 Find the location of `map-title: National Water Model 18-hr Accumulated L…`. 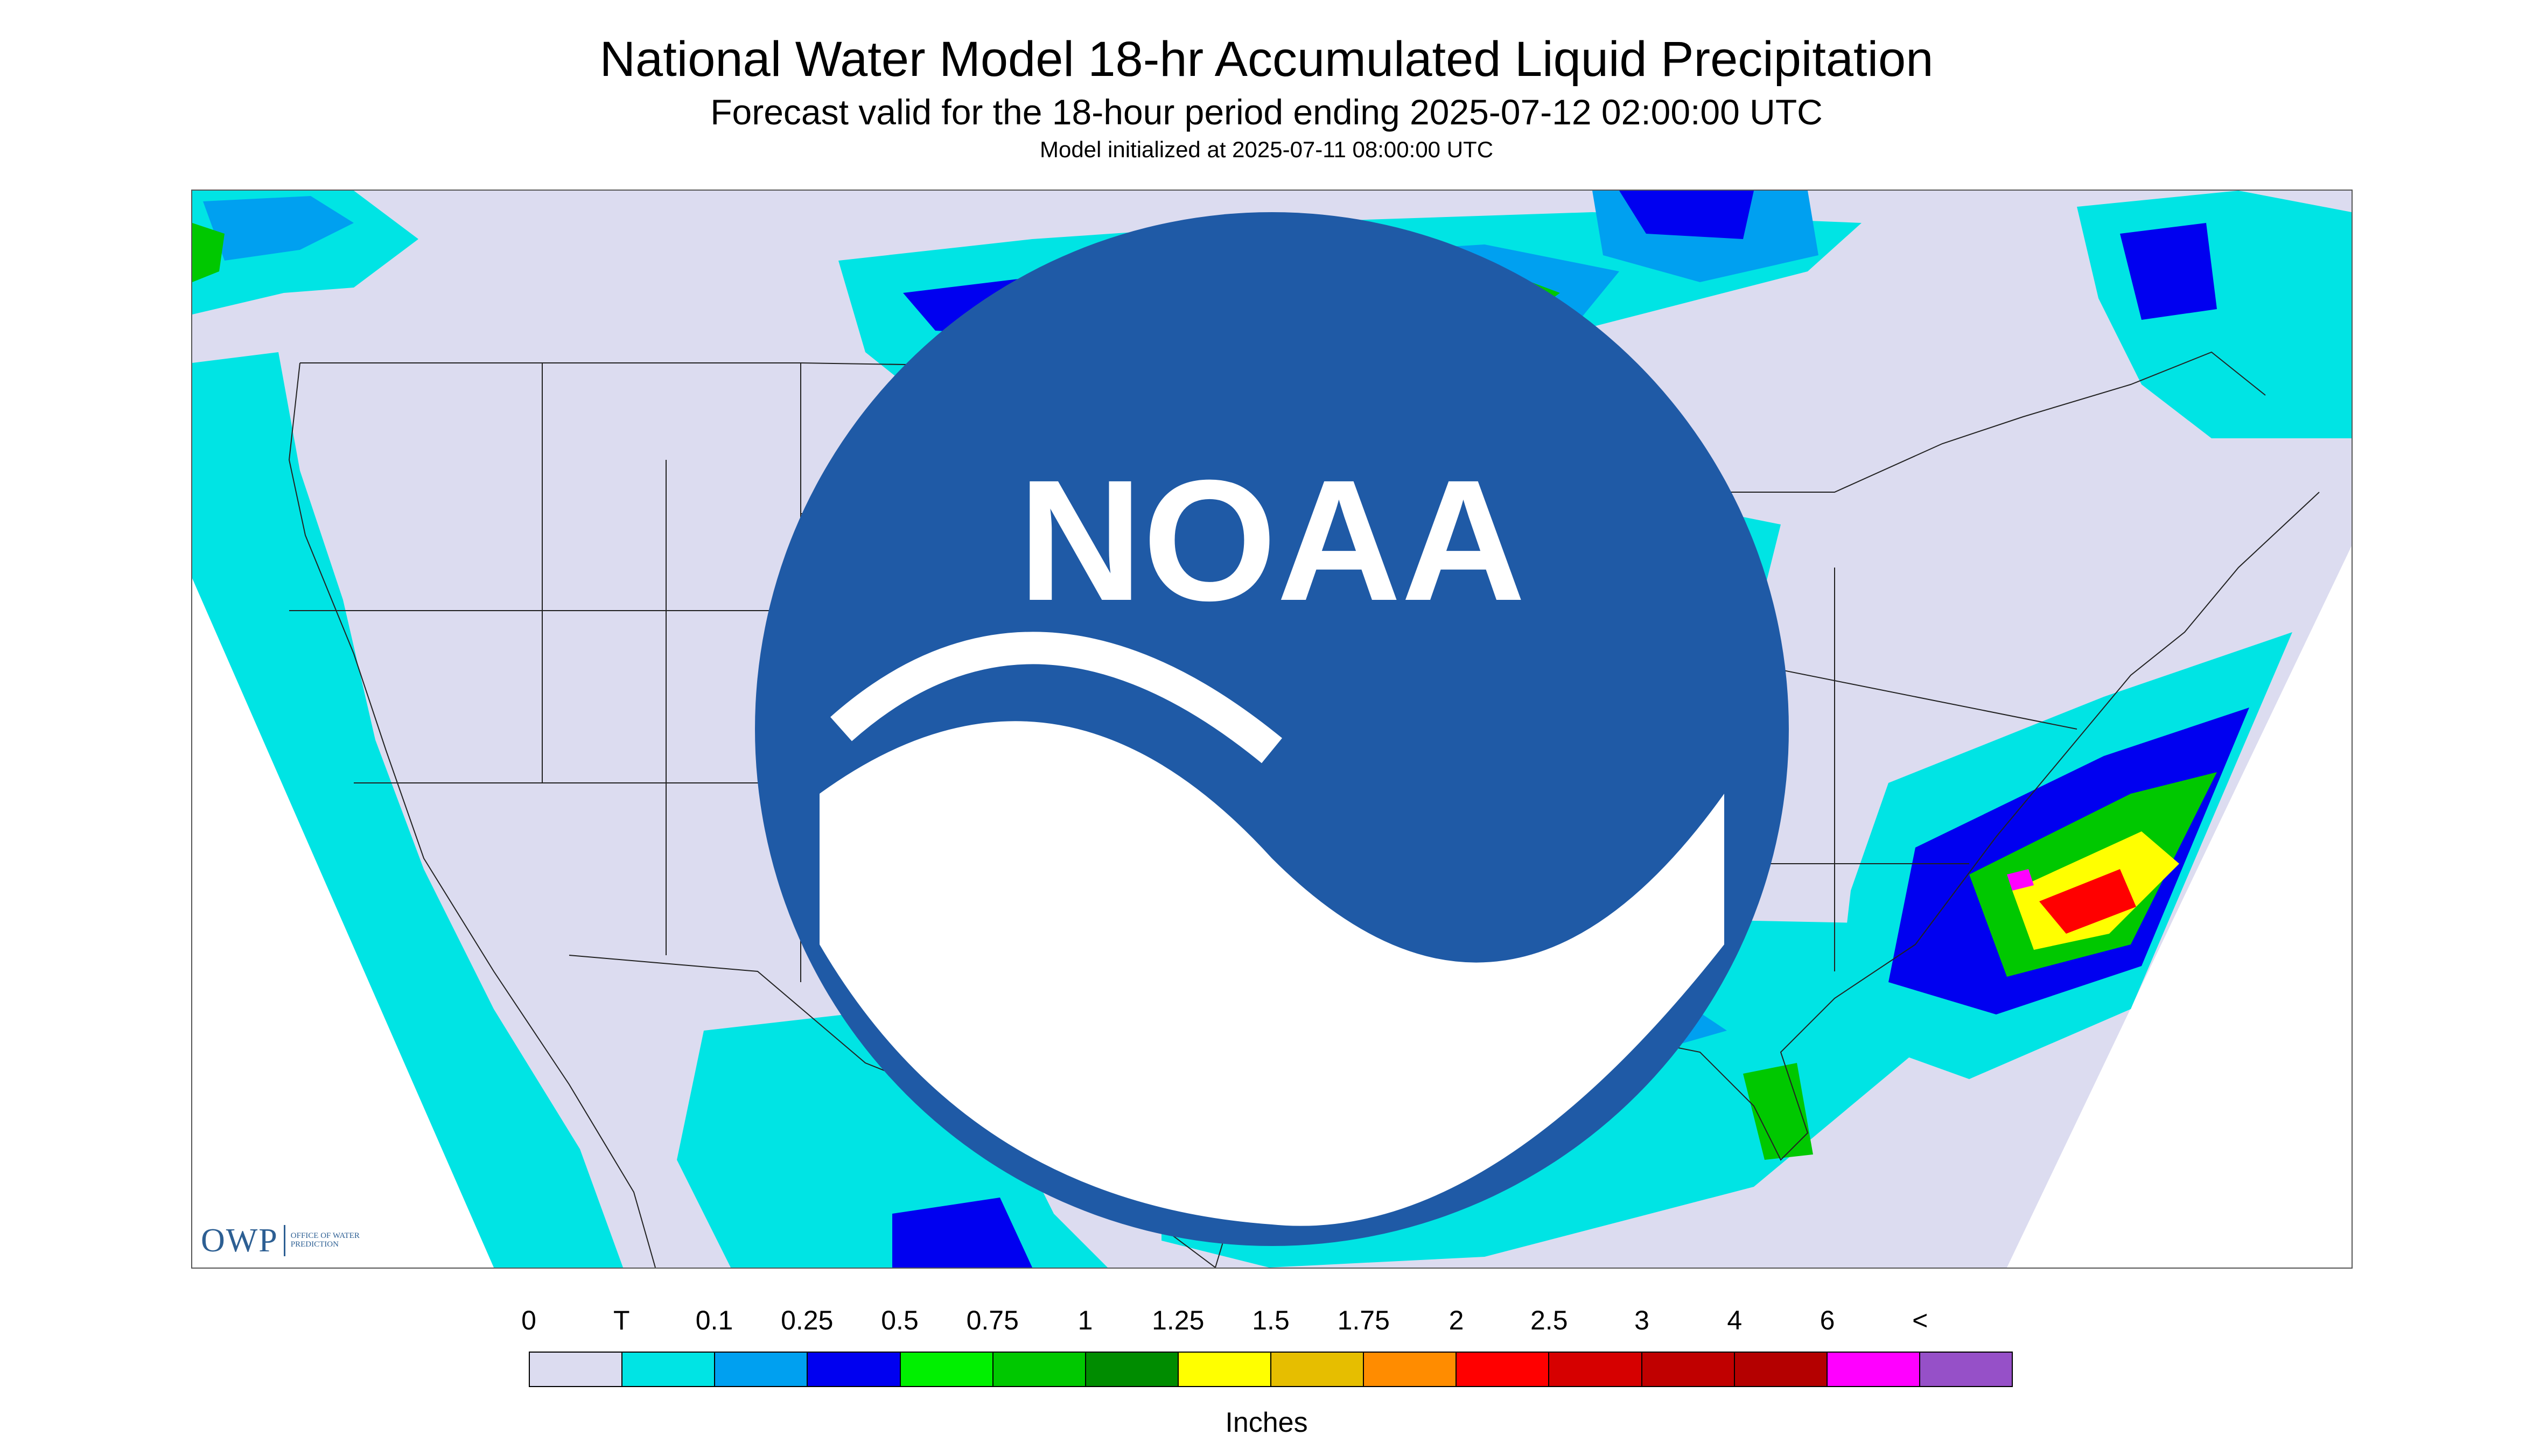

map-title: National Water Model 18-hr Accumulated L… is located at coordinates (1266, 59).